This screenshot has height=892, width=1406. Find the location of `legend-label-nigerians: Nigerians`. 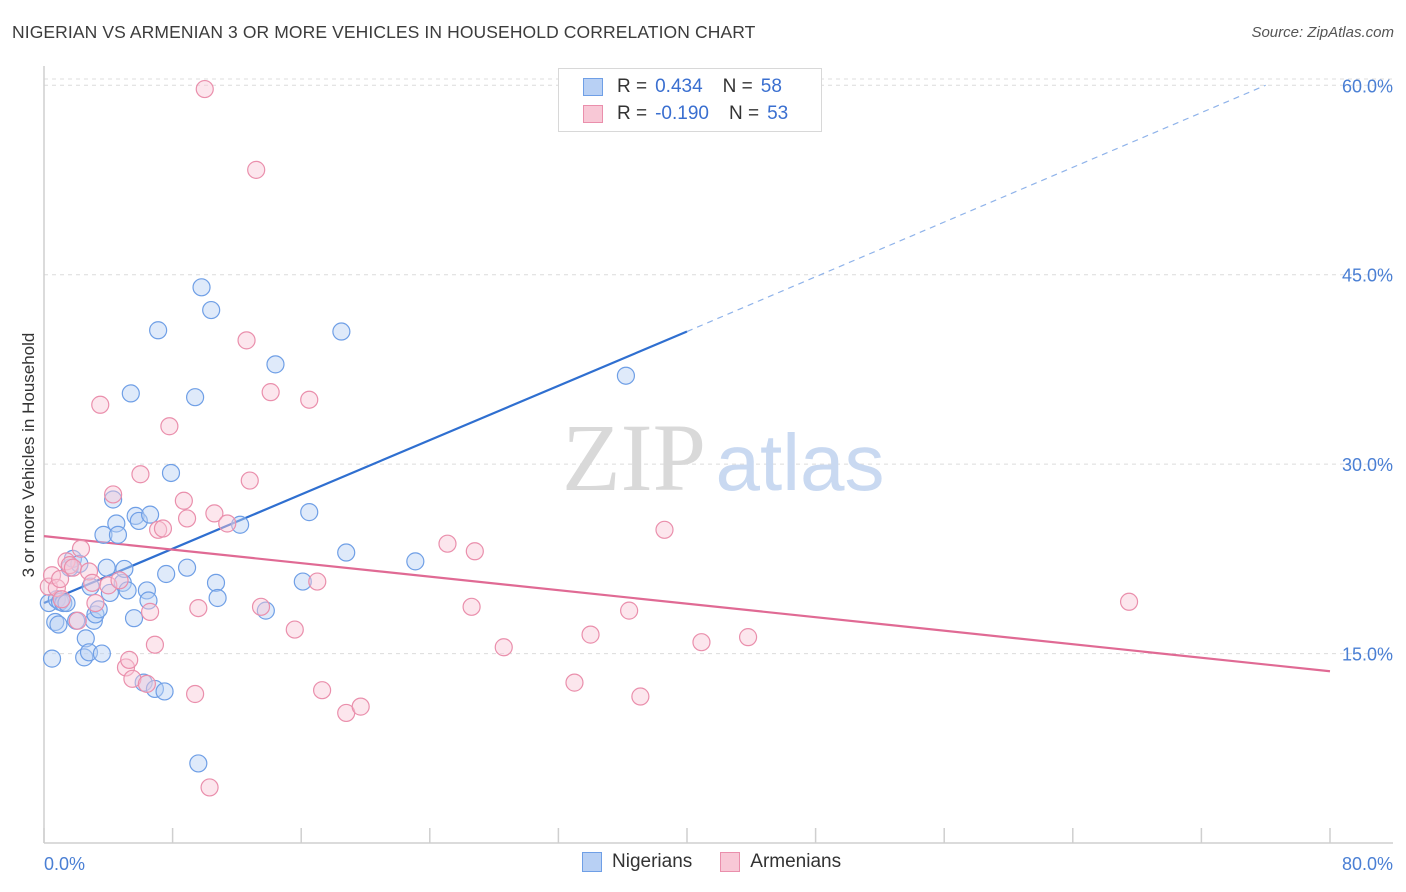

legend-label-nigerians: Nigerians is located at coordinates (652, 861).